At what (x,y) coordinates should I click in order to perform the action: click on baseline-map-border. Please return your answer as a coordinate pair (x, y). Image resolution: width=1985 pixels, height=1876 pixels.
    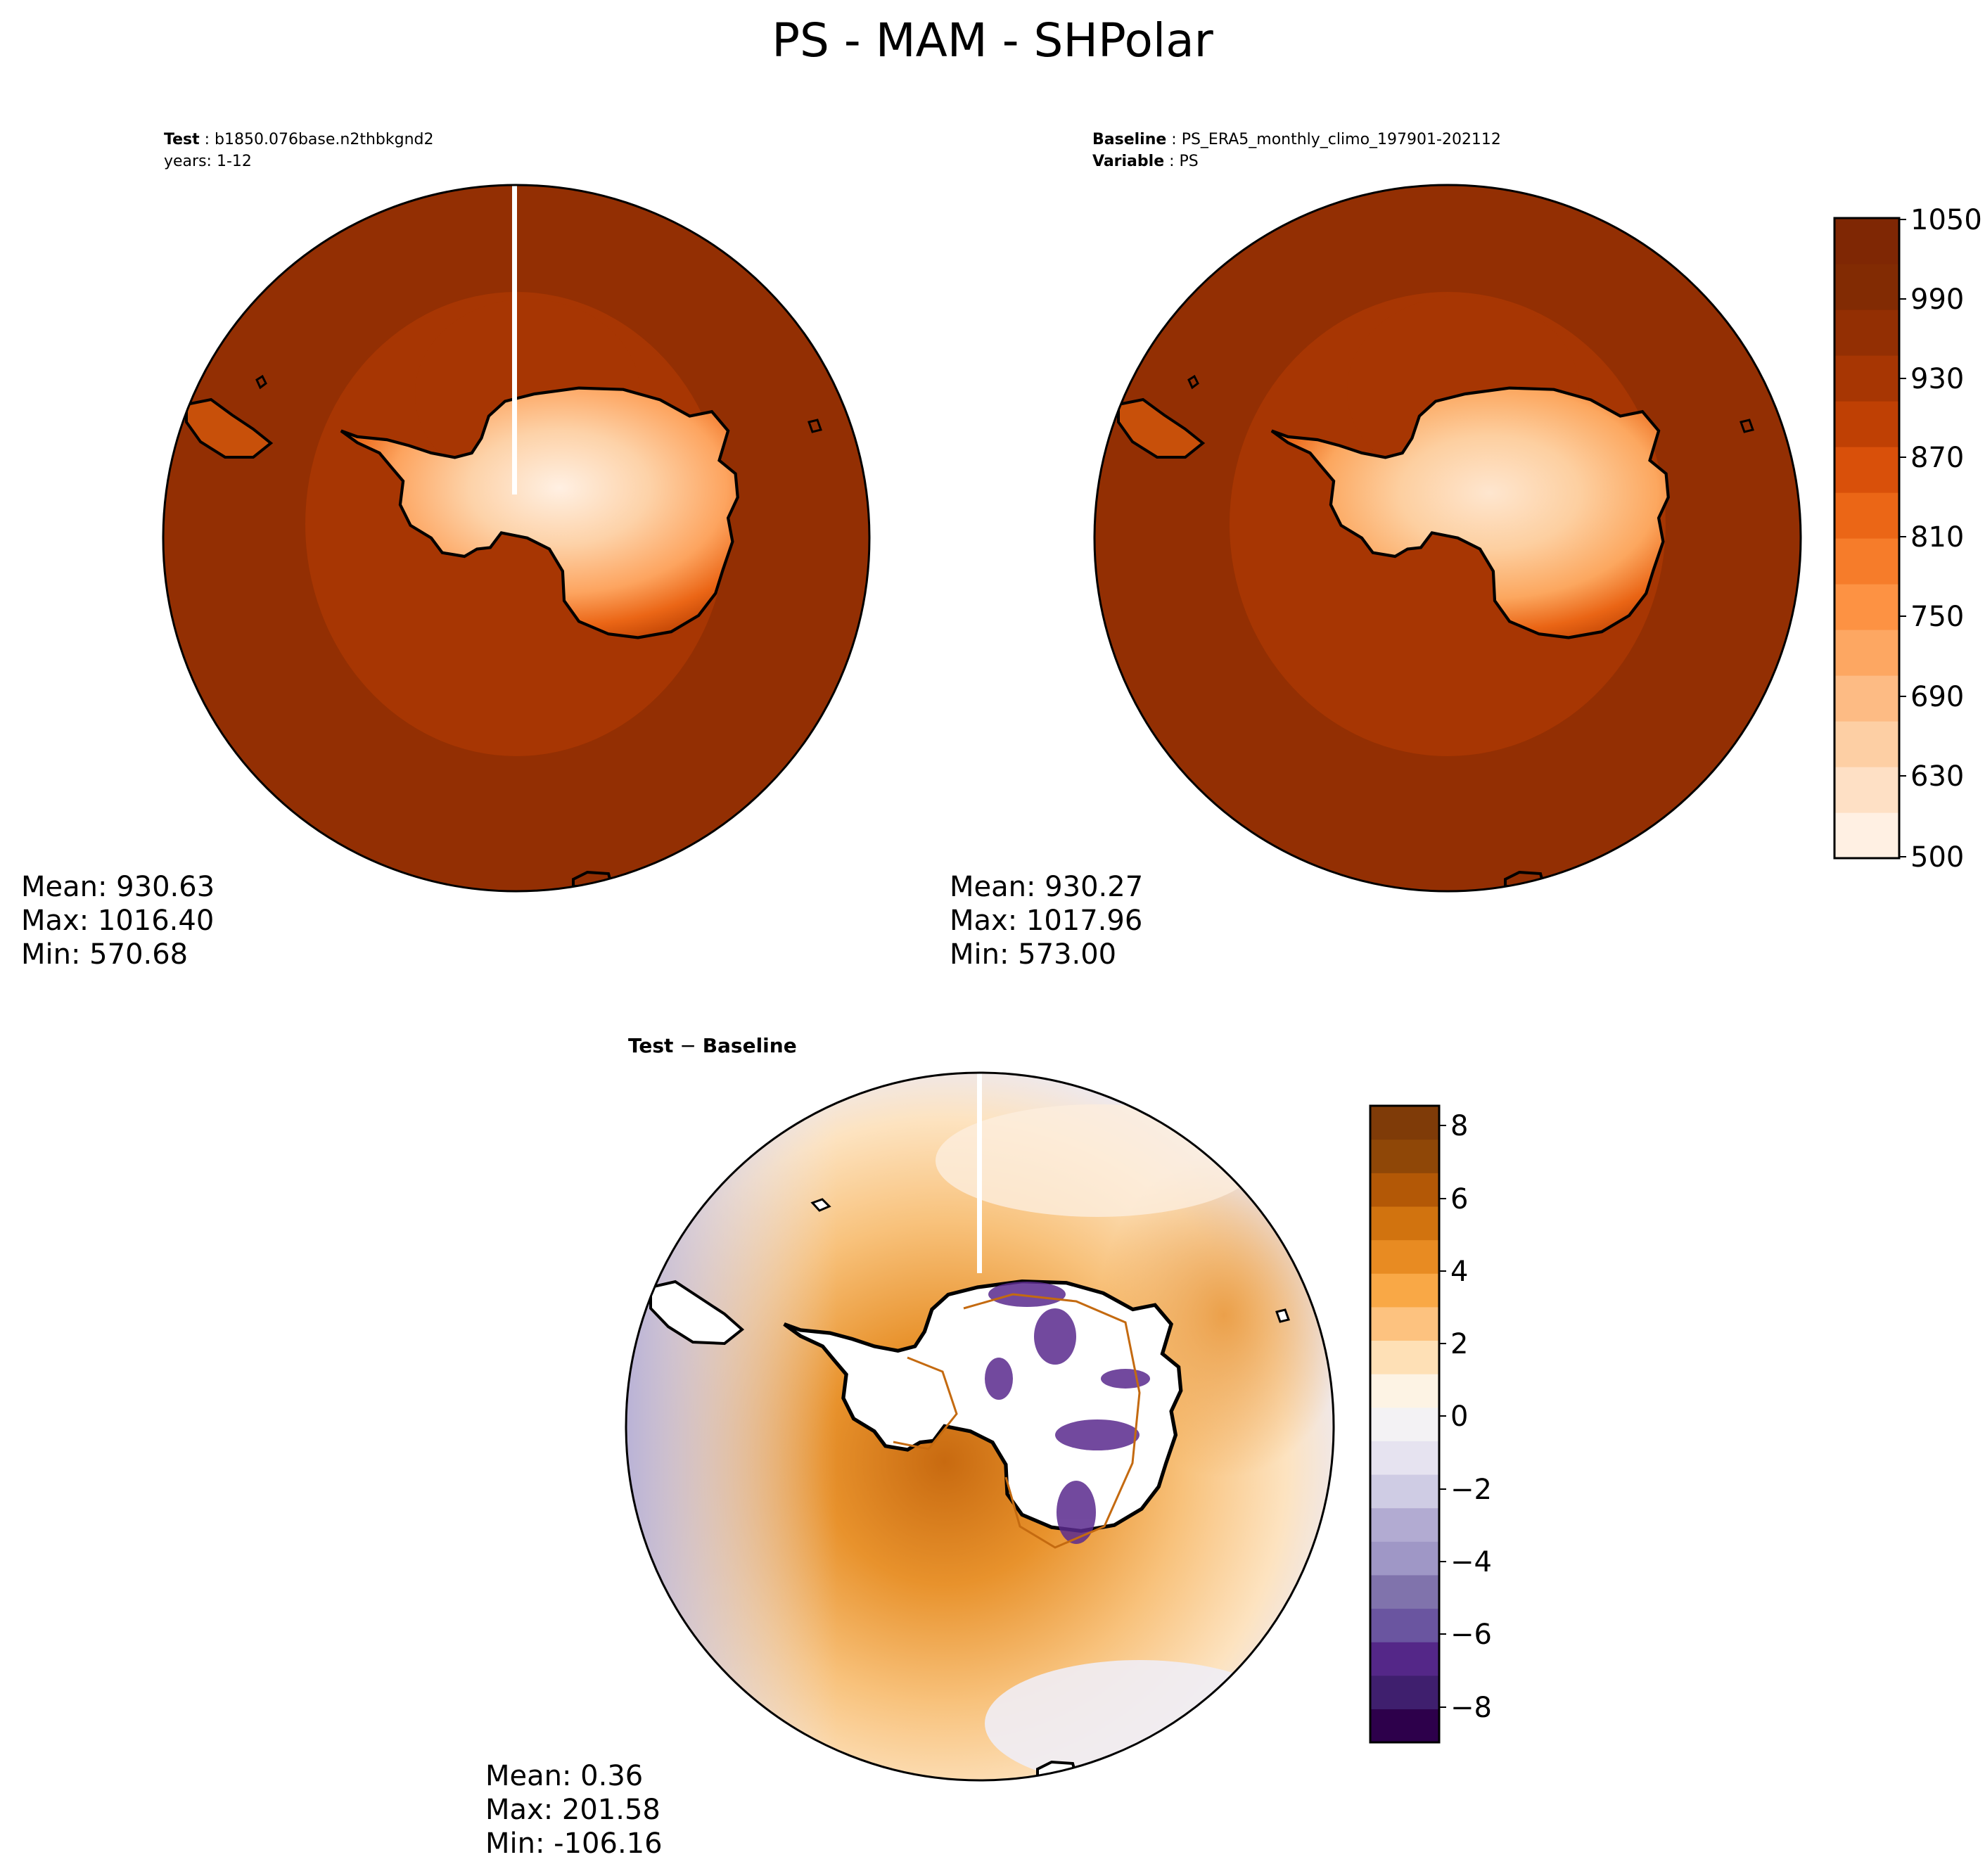
    Looking at the image, I should click on (1448, 538).